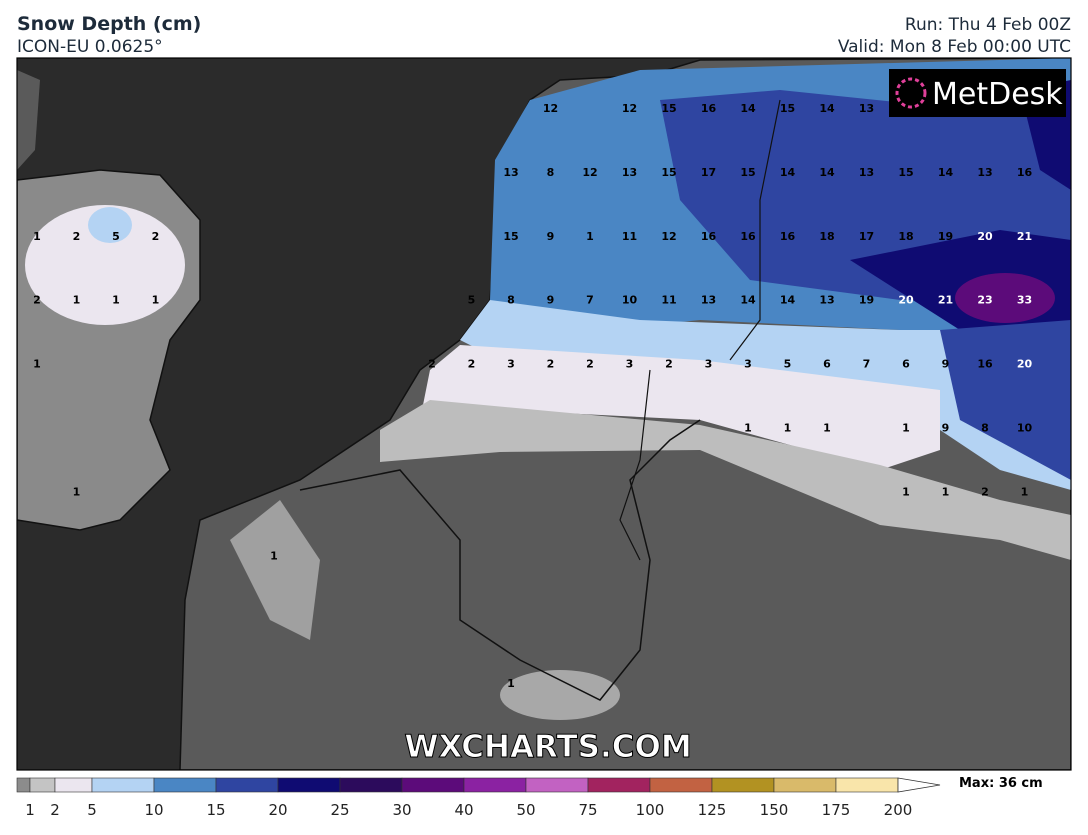 The image size is (1088, 835). I want to click on legend-label: 30, so click(401, 810).